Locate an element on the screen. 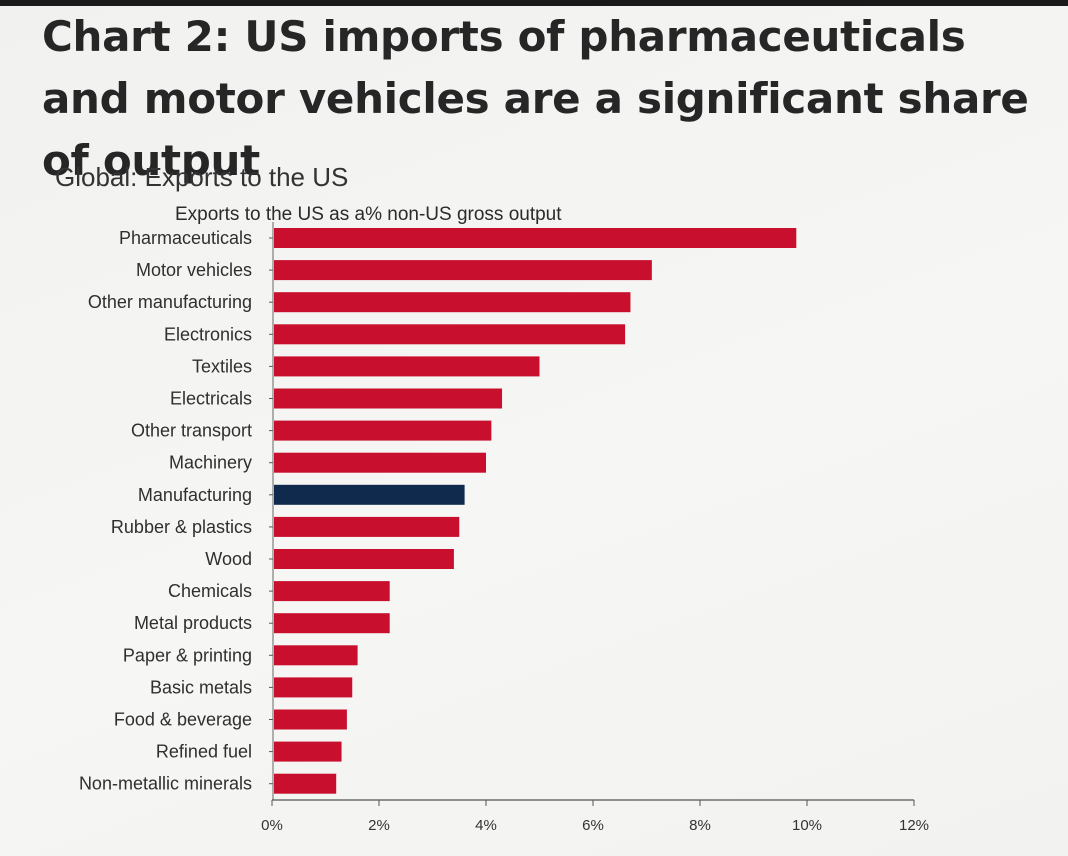 The height and width of the screenshot is (856, 1068). category-label: Food & beverage is located at coordinates (183, 720).